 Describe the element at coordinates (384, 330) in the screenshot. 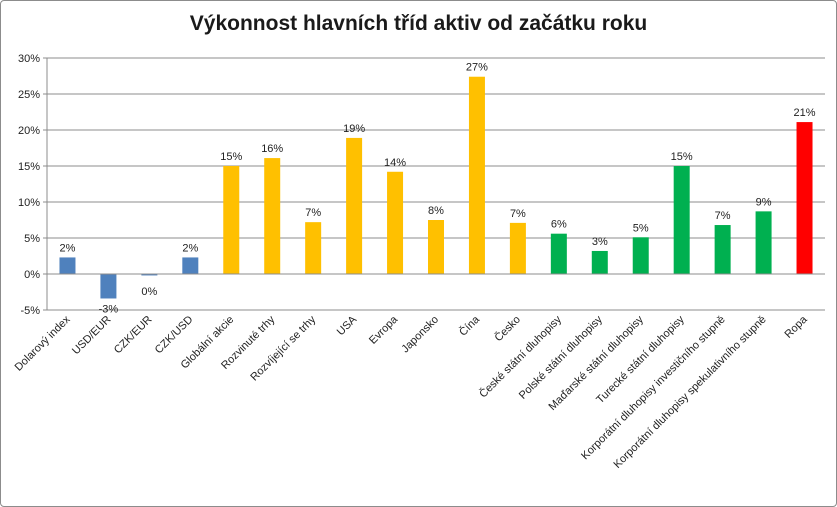

I see `x-tick-label: Evropa` at that location.